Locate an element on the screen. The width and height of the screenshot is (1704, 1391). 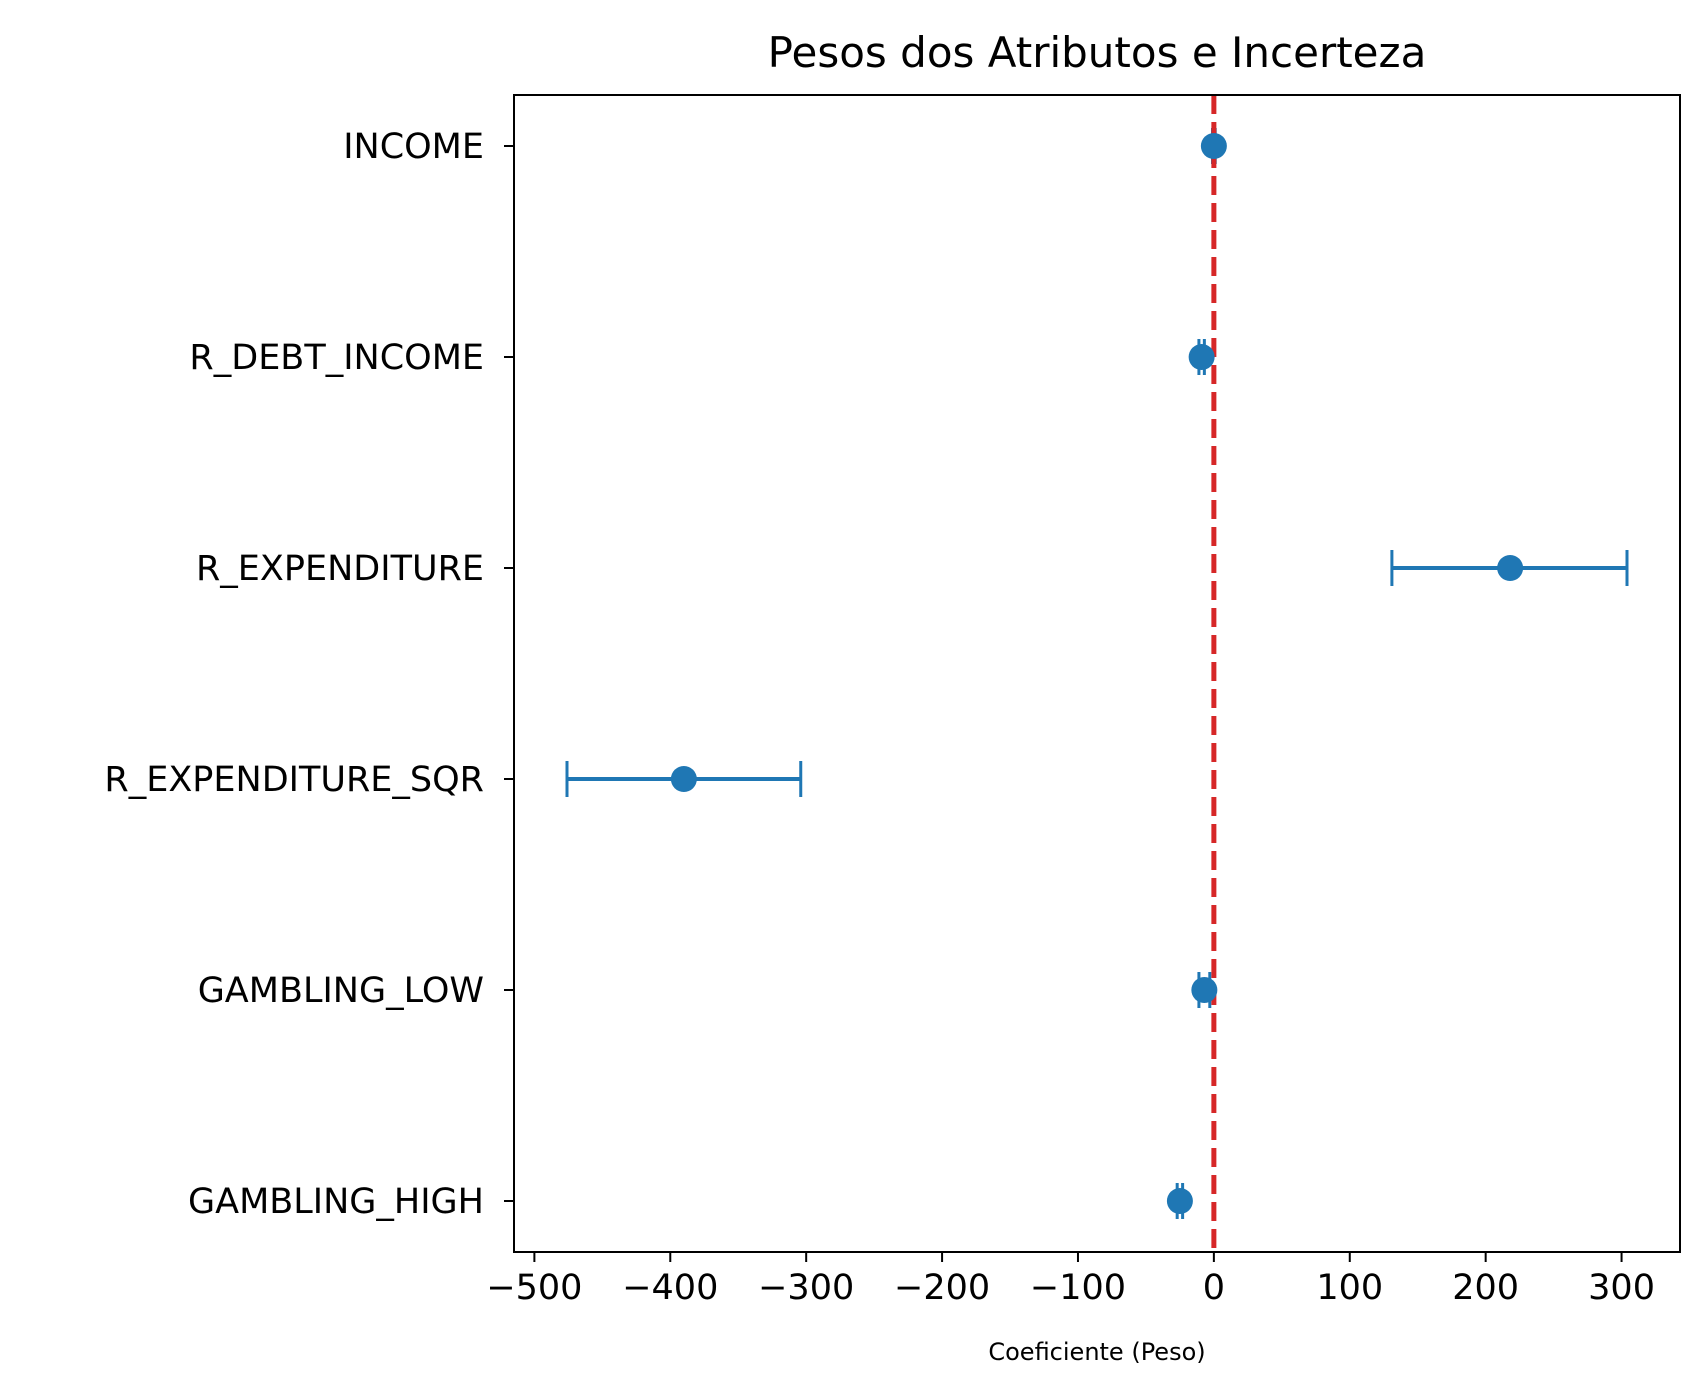
x-tick-label: −100 is located at coordinates (1078, 1288).